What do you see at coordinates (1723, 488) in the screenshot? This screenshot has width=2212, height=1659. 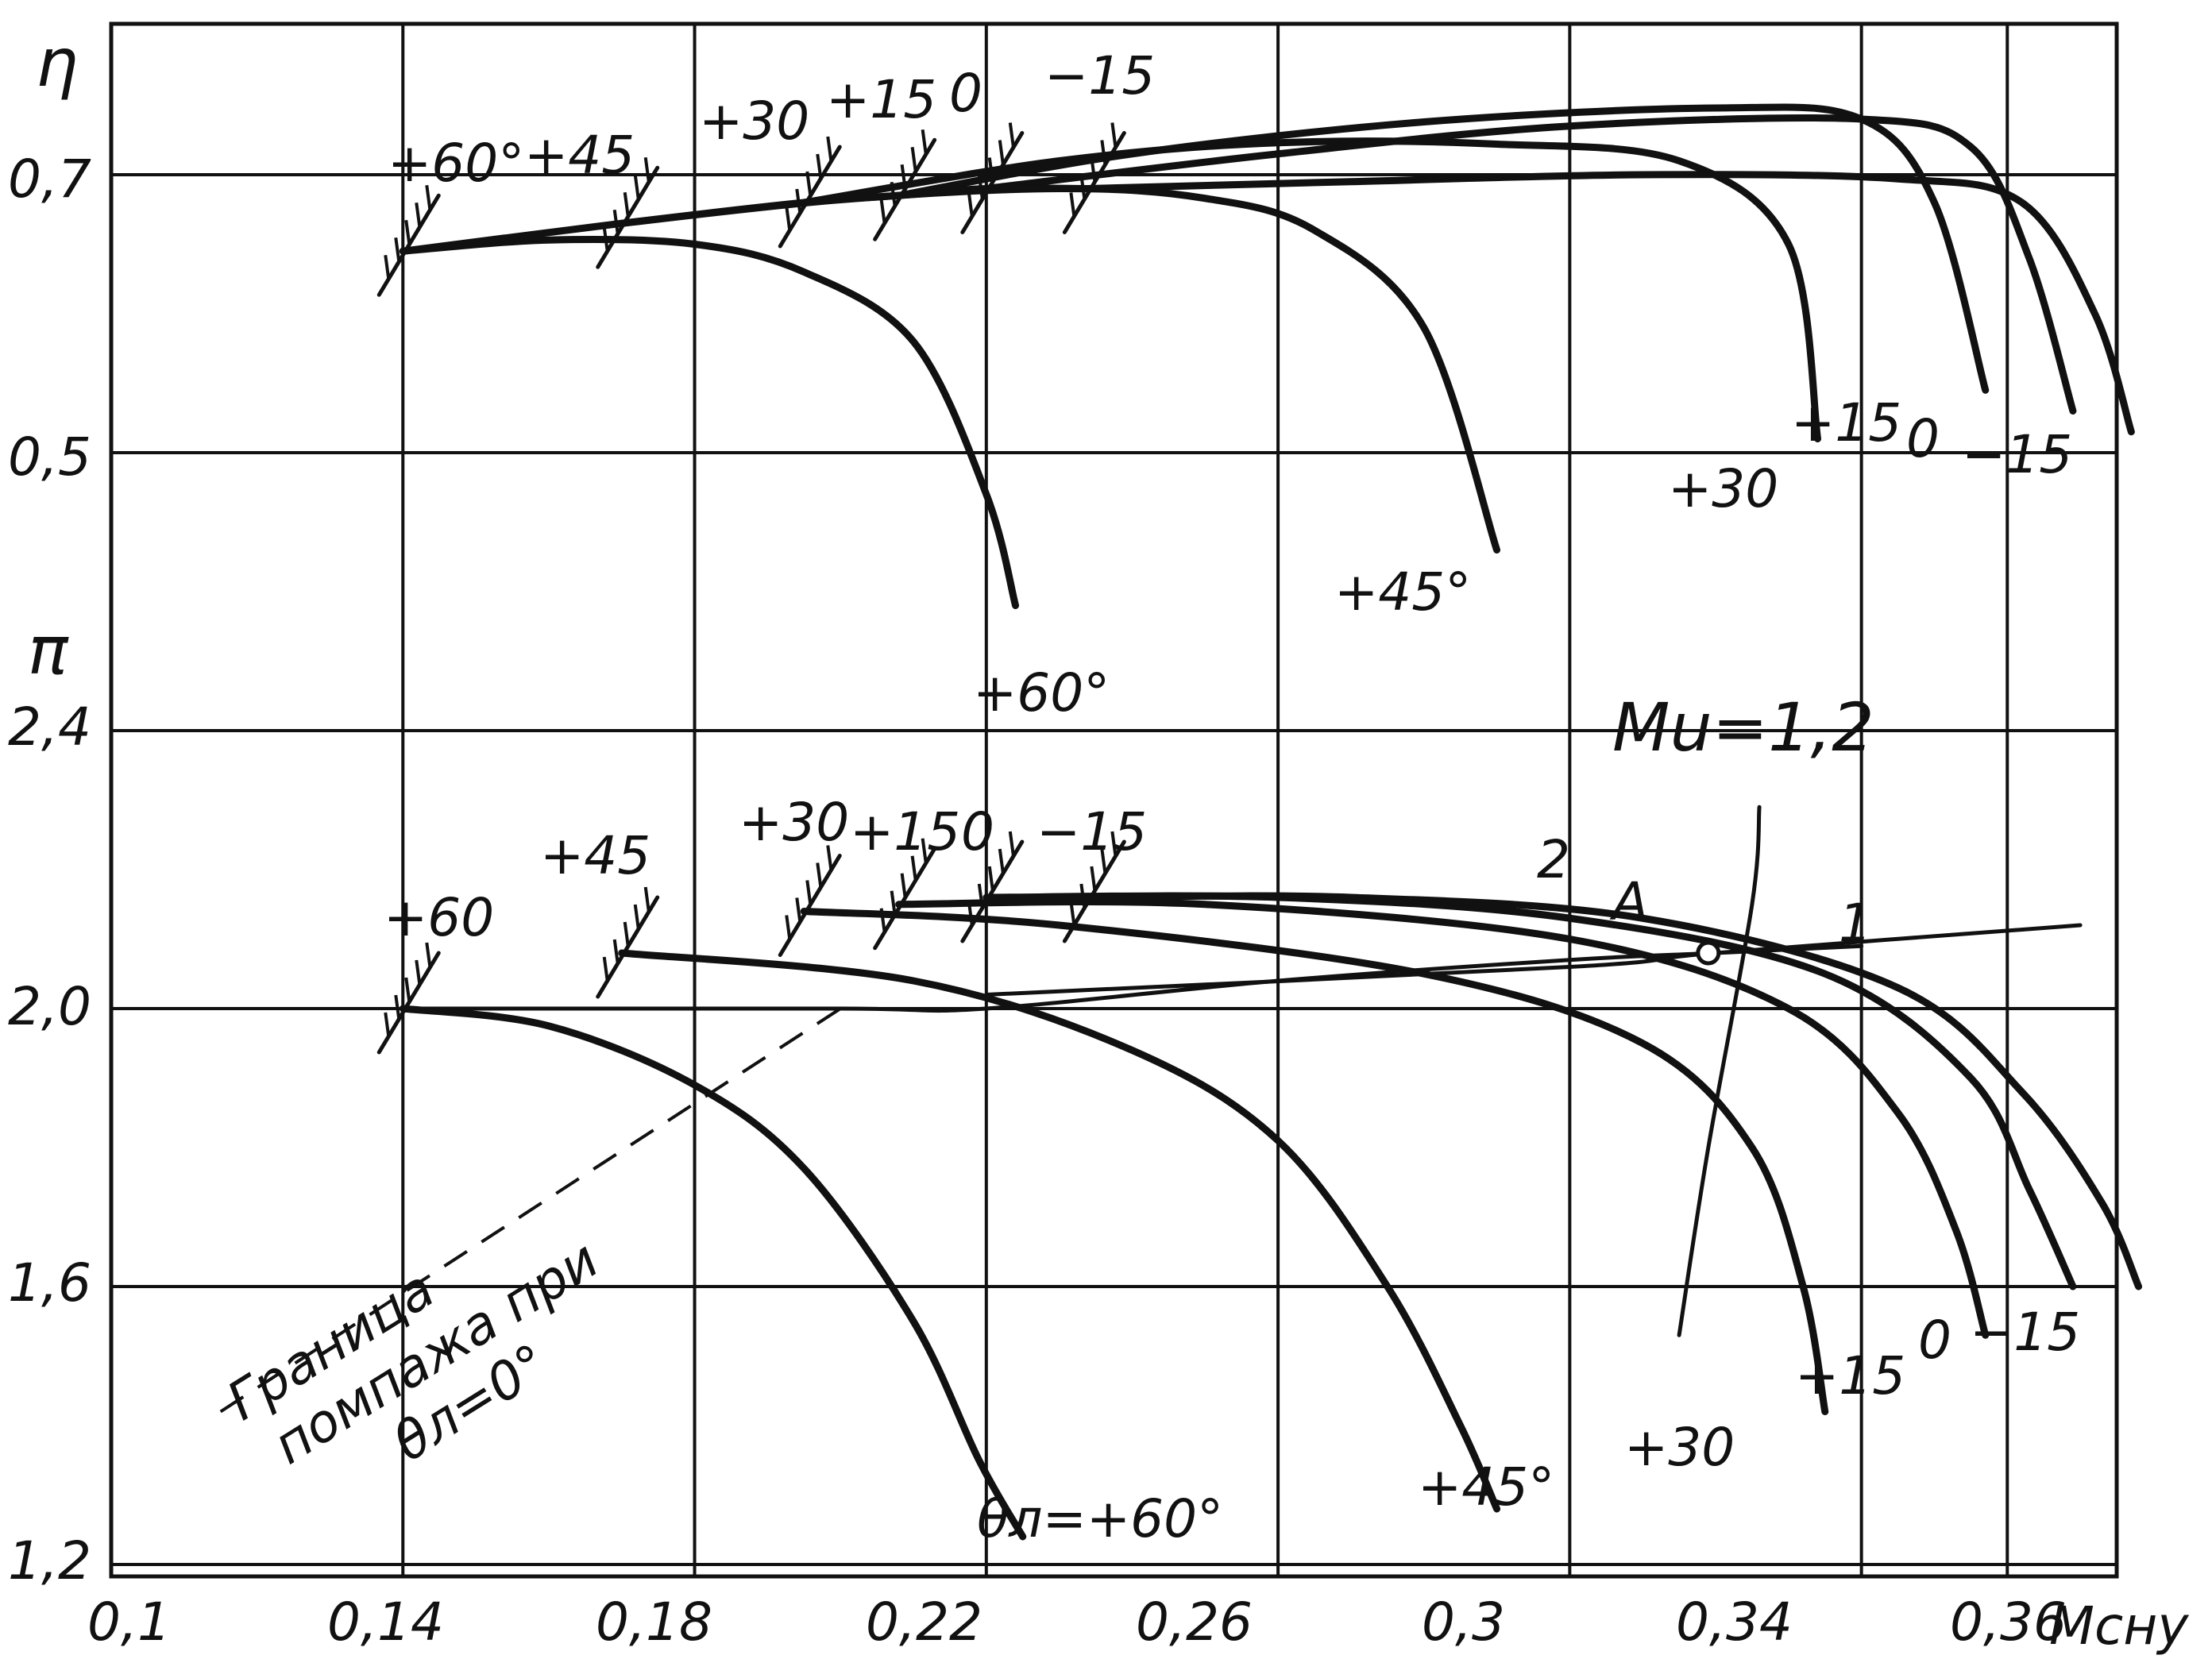 I see `eta-curve-label: +30` at bounding box center [1723, 488].